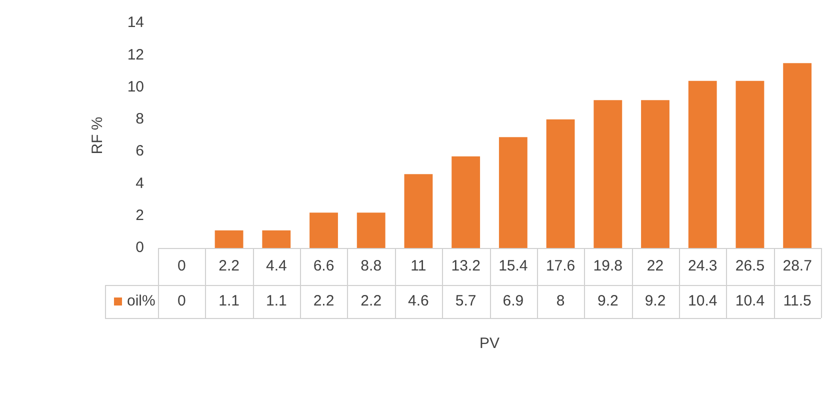 The width and height of the screenshot is (831, 404). Describe the element at coordinates (140, 183) in the screenshot. I see `y-tick-label: 4` at that location.